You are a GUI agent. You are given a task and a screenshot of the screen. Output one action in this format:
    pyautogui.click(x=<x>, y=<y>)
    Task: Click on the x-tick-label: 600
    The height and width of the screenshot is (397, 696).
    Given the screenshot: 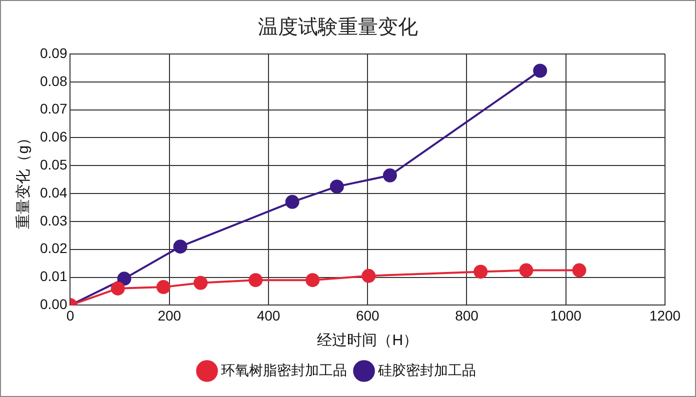 What is the action you would take?
    pyautogui.click(x=368, y=315)
    